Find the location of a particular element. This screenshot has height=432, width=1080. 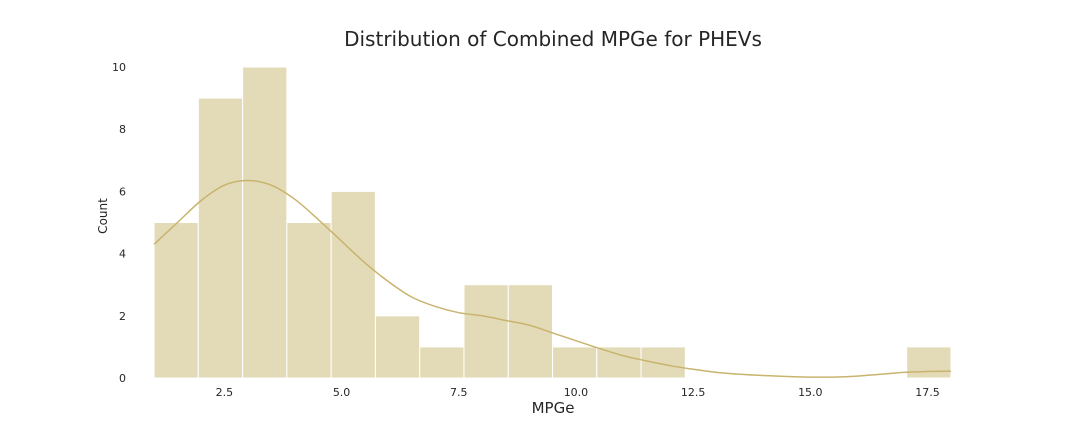

x-tick-label: 10.0 is located at coordinates (576, 392).